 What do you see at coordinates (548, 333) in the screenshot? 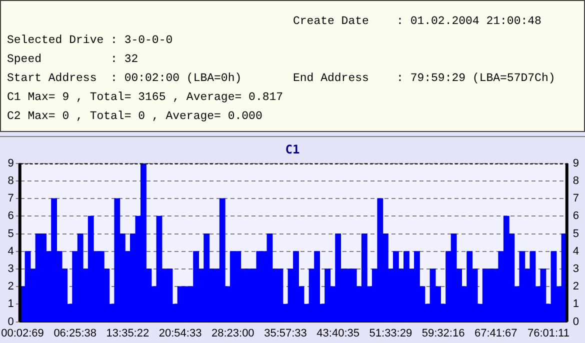
I see `x-tick-label: 76:01:11` at bounding box center [548, 333].